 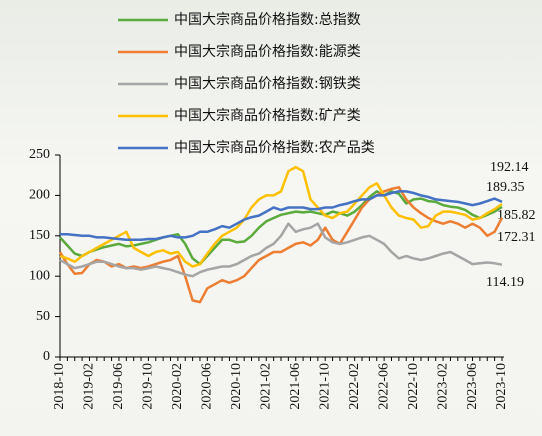 I want to click on legend-label: 中国大宗商品价格指数:总指数, so click(x=267, y=20).